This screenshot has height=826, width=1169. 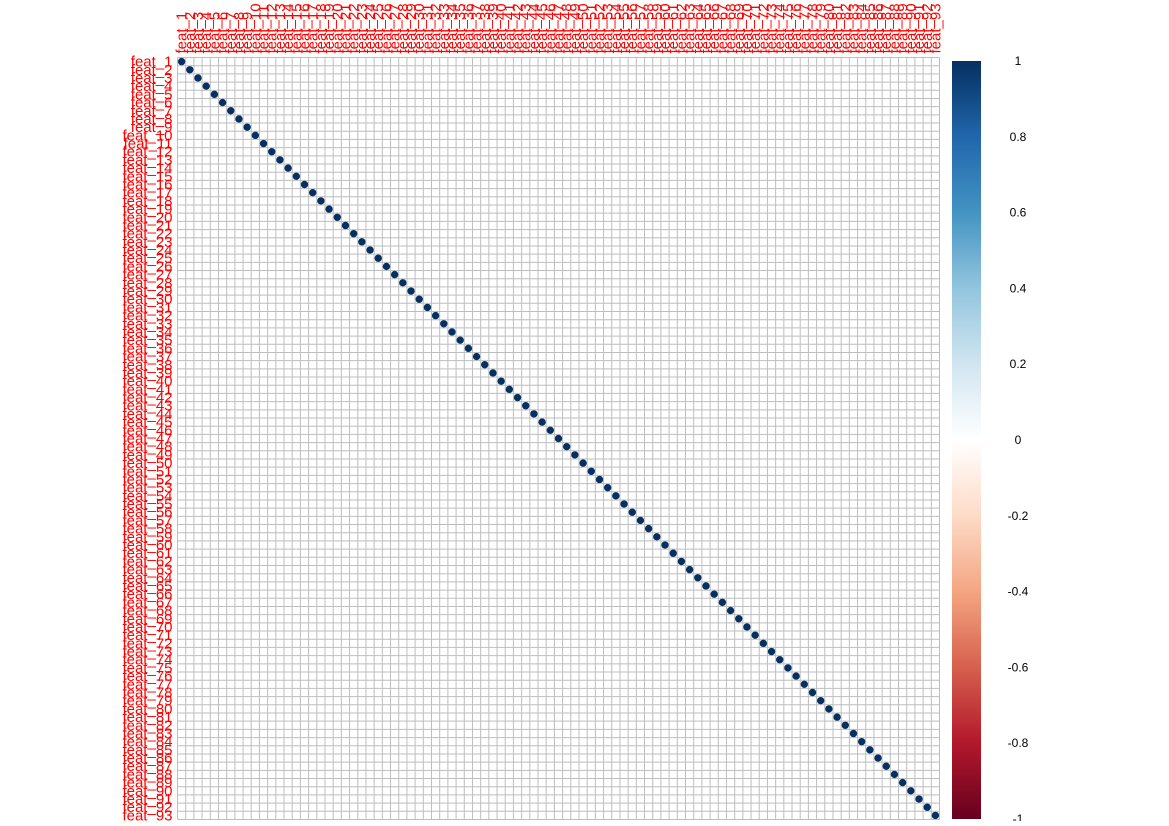 What do you see at coordinates (239, 33) in the screenshot?
I see `column-label: feat_8` at bounding box center [239, 33].